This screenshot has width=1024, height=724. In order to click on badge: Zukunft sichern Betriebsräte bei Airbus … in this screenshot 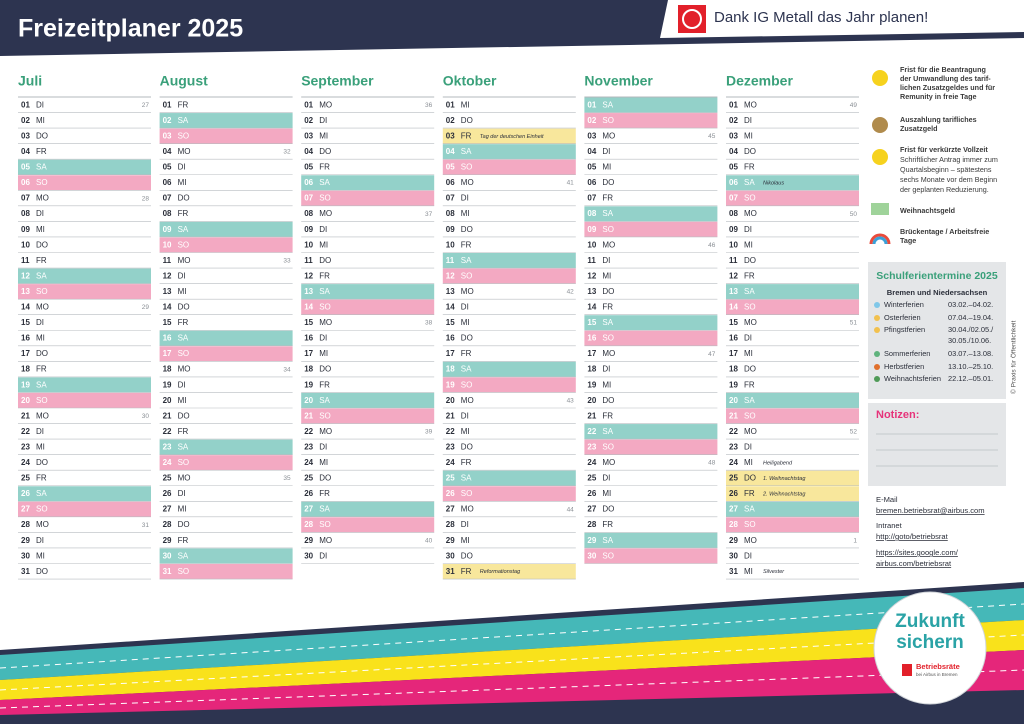, I will do `click(930, 648)`.